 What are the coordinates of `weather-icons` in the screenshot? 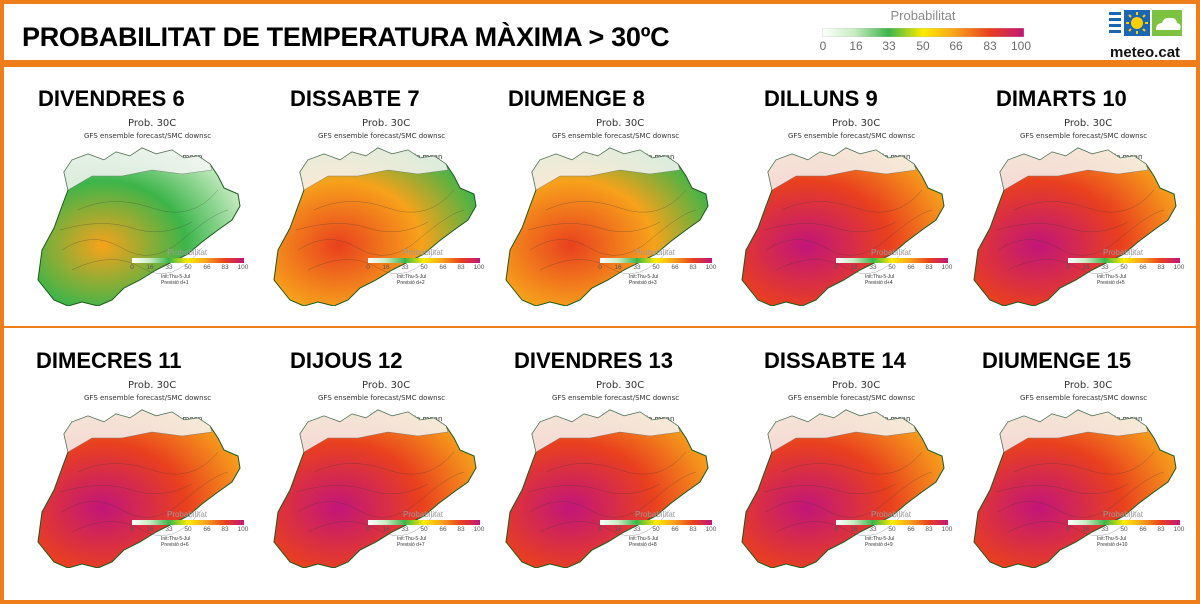 It's located at (1145, 23).